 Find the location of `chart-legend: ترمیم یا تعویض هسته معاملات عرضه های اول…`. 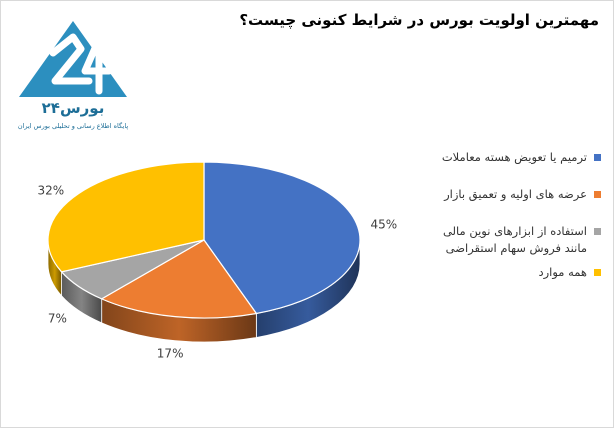

chart-legend: ترمیم یا تعویض هسته معاملات عرضه های اول… is located at coordinates (510, 215).